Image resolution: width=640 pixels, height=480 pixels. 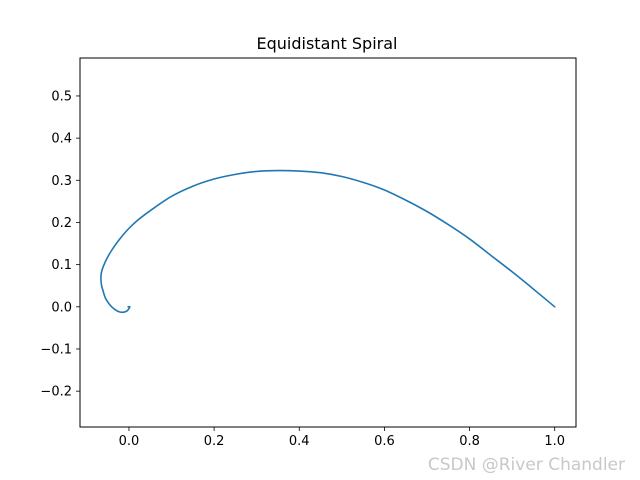 What do you see at coordinates (327, 43) in the screenshot?
I see `chart-title: Equidistant Spiral` at bounding box center [327, 43].